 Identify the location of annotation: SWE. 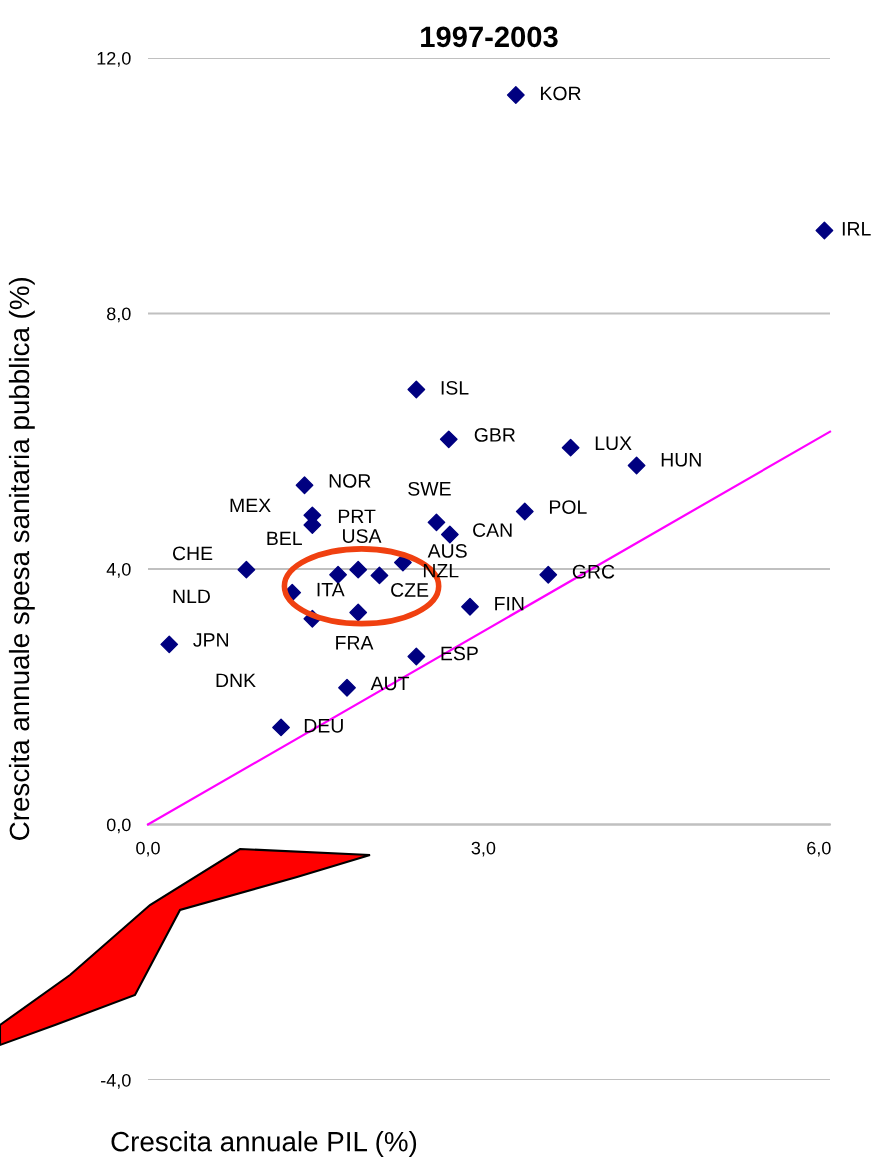
(429, 488).